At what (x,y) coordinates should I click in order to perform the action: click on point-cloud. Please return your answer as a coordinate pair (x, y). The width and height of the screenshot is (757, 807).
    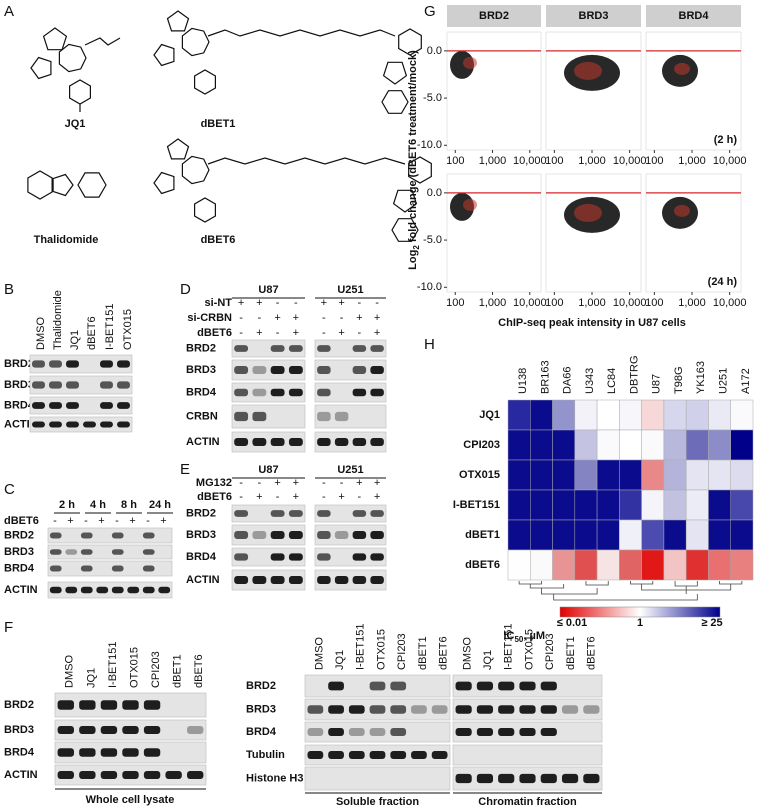
    Looking at the image, I should click on (470, 205).